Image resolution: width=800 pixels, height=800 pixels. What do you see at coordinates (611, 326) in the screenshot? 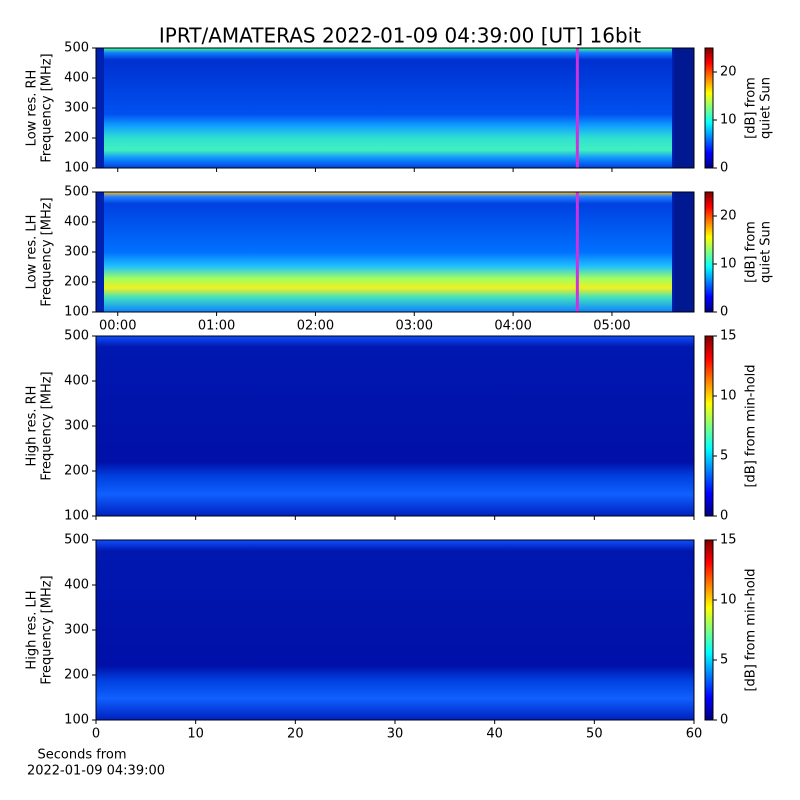
I see `x-tick-label: 05:00` at bounding box center [611, 326].